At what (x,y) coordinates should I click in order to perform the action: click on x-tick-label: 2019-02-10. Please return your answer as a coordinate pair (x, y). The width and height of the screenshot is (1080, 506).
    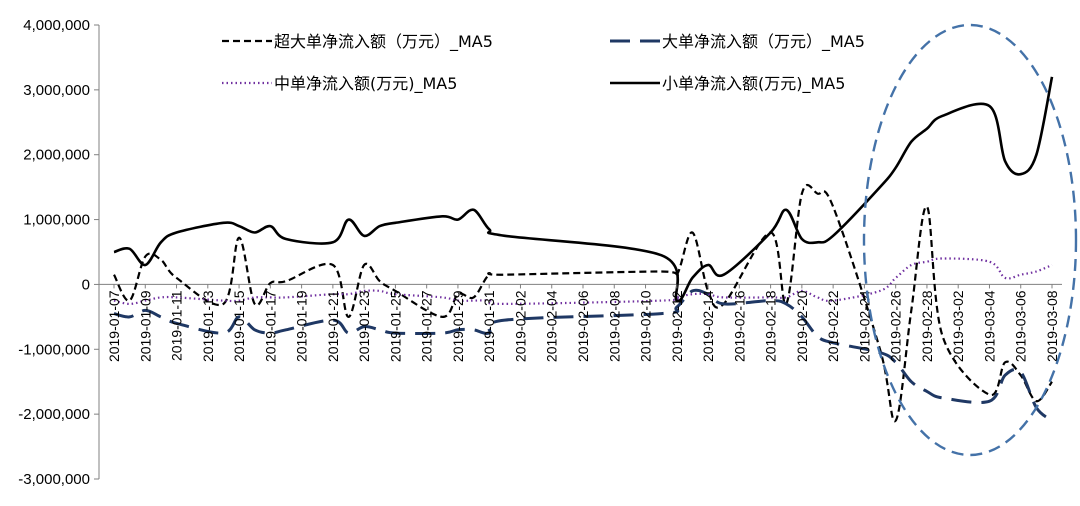
    Looking at the image, I should click on (646, 326).